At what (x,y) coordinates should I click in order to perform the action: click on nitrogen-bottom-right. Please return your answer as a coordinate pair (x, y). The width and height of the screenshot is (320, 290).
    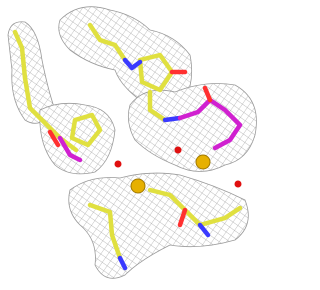
    Looking at the image, I should click on (204, 230).